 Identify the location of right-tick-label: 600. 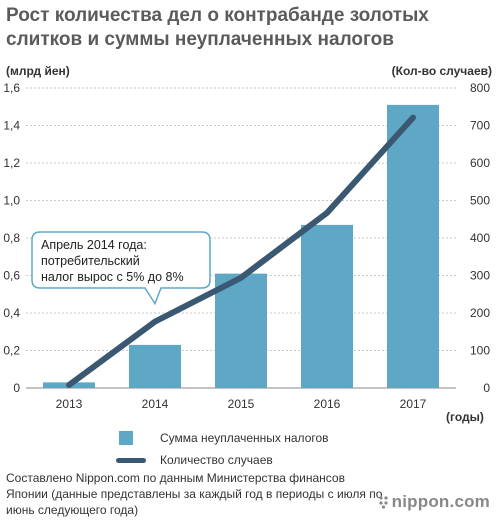
(480, 163).